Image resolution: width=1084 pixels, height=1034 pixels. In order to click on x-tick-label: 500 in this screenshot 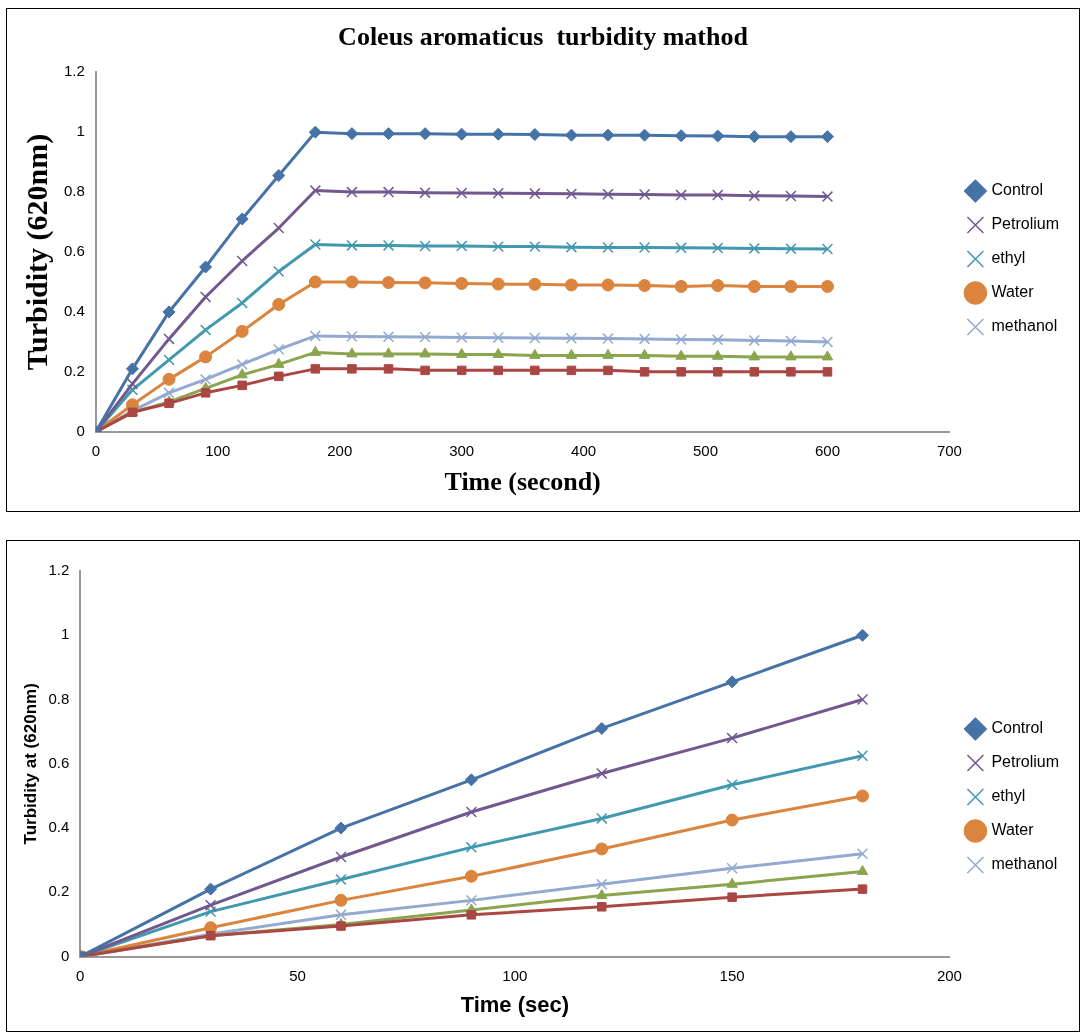, I will do `click(706, 450)`.